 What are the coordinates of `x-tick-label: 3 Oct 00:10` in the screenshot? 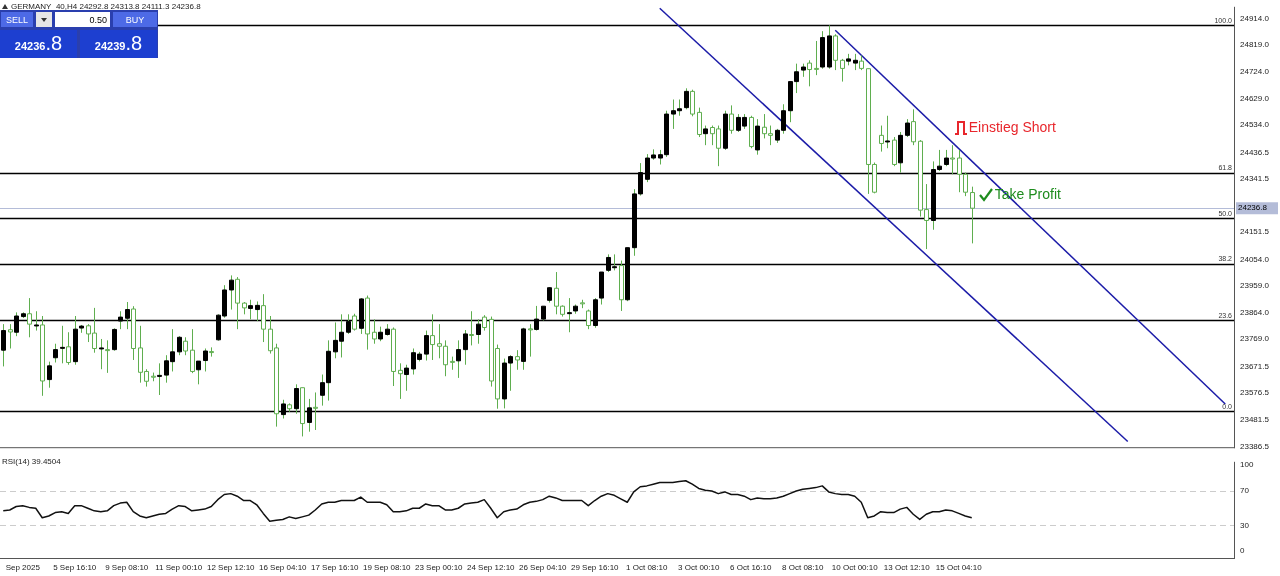 It's located at (699, 567).